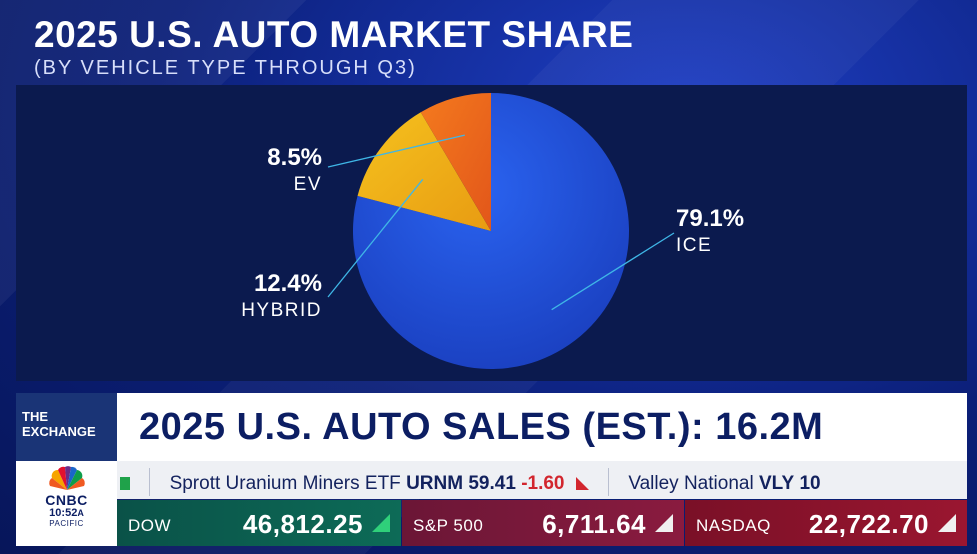 This screenshot has width=977, height=554. I want to click on ticker-item-name: Valley National, so click(691, 484).